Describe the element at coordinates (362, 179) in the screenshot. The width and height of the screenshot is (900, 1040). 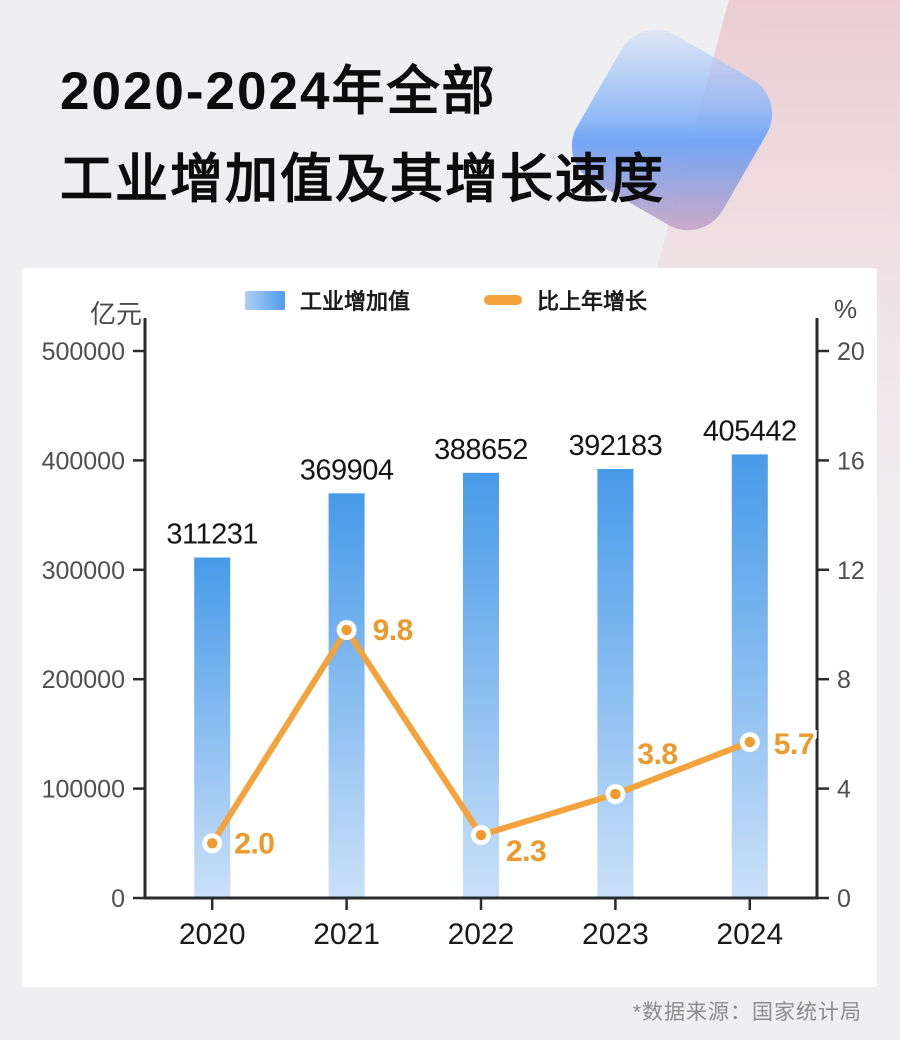
I see `title-line-2: 工业增加值及其增长速度` at that location.